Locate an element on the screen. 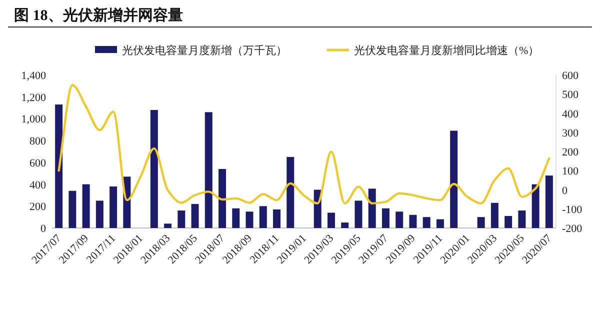  y2-tick-label: -100 is located at coordinates (572, 210).